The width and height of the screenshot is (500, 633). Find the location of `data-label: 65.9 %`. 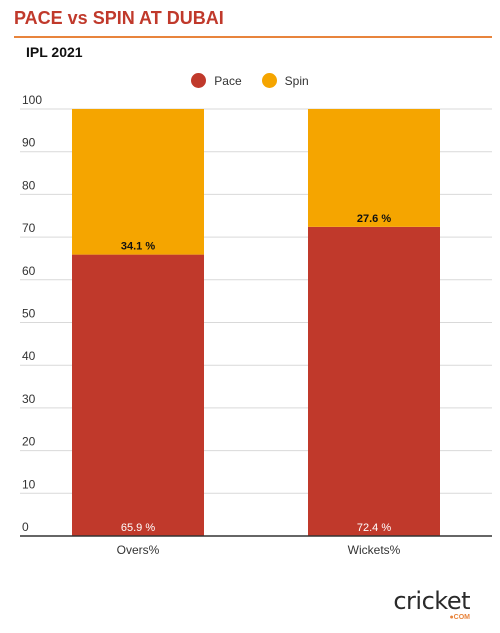

data-label: 65.9 % is located at coordinates (138, 528).